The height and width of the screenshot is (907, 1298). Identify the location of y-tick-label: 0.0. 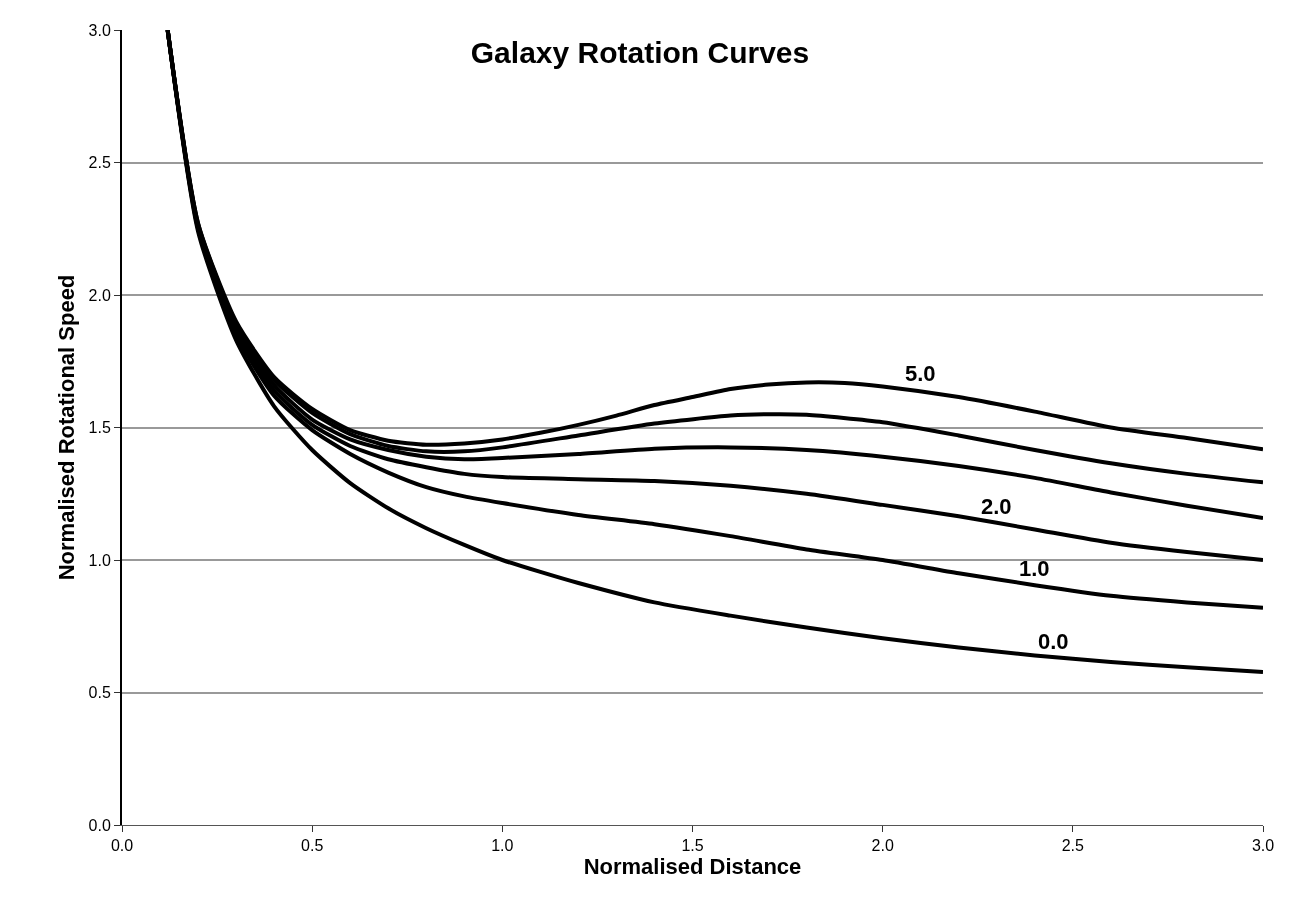
(99, 825).